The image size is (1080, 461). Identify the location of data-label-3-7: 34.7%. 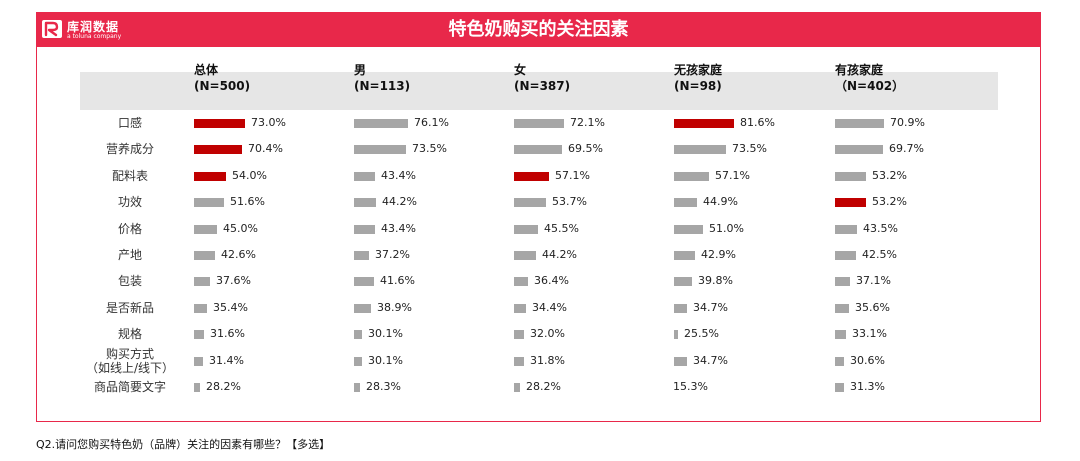
(710, 307).